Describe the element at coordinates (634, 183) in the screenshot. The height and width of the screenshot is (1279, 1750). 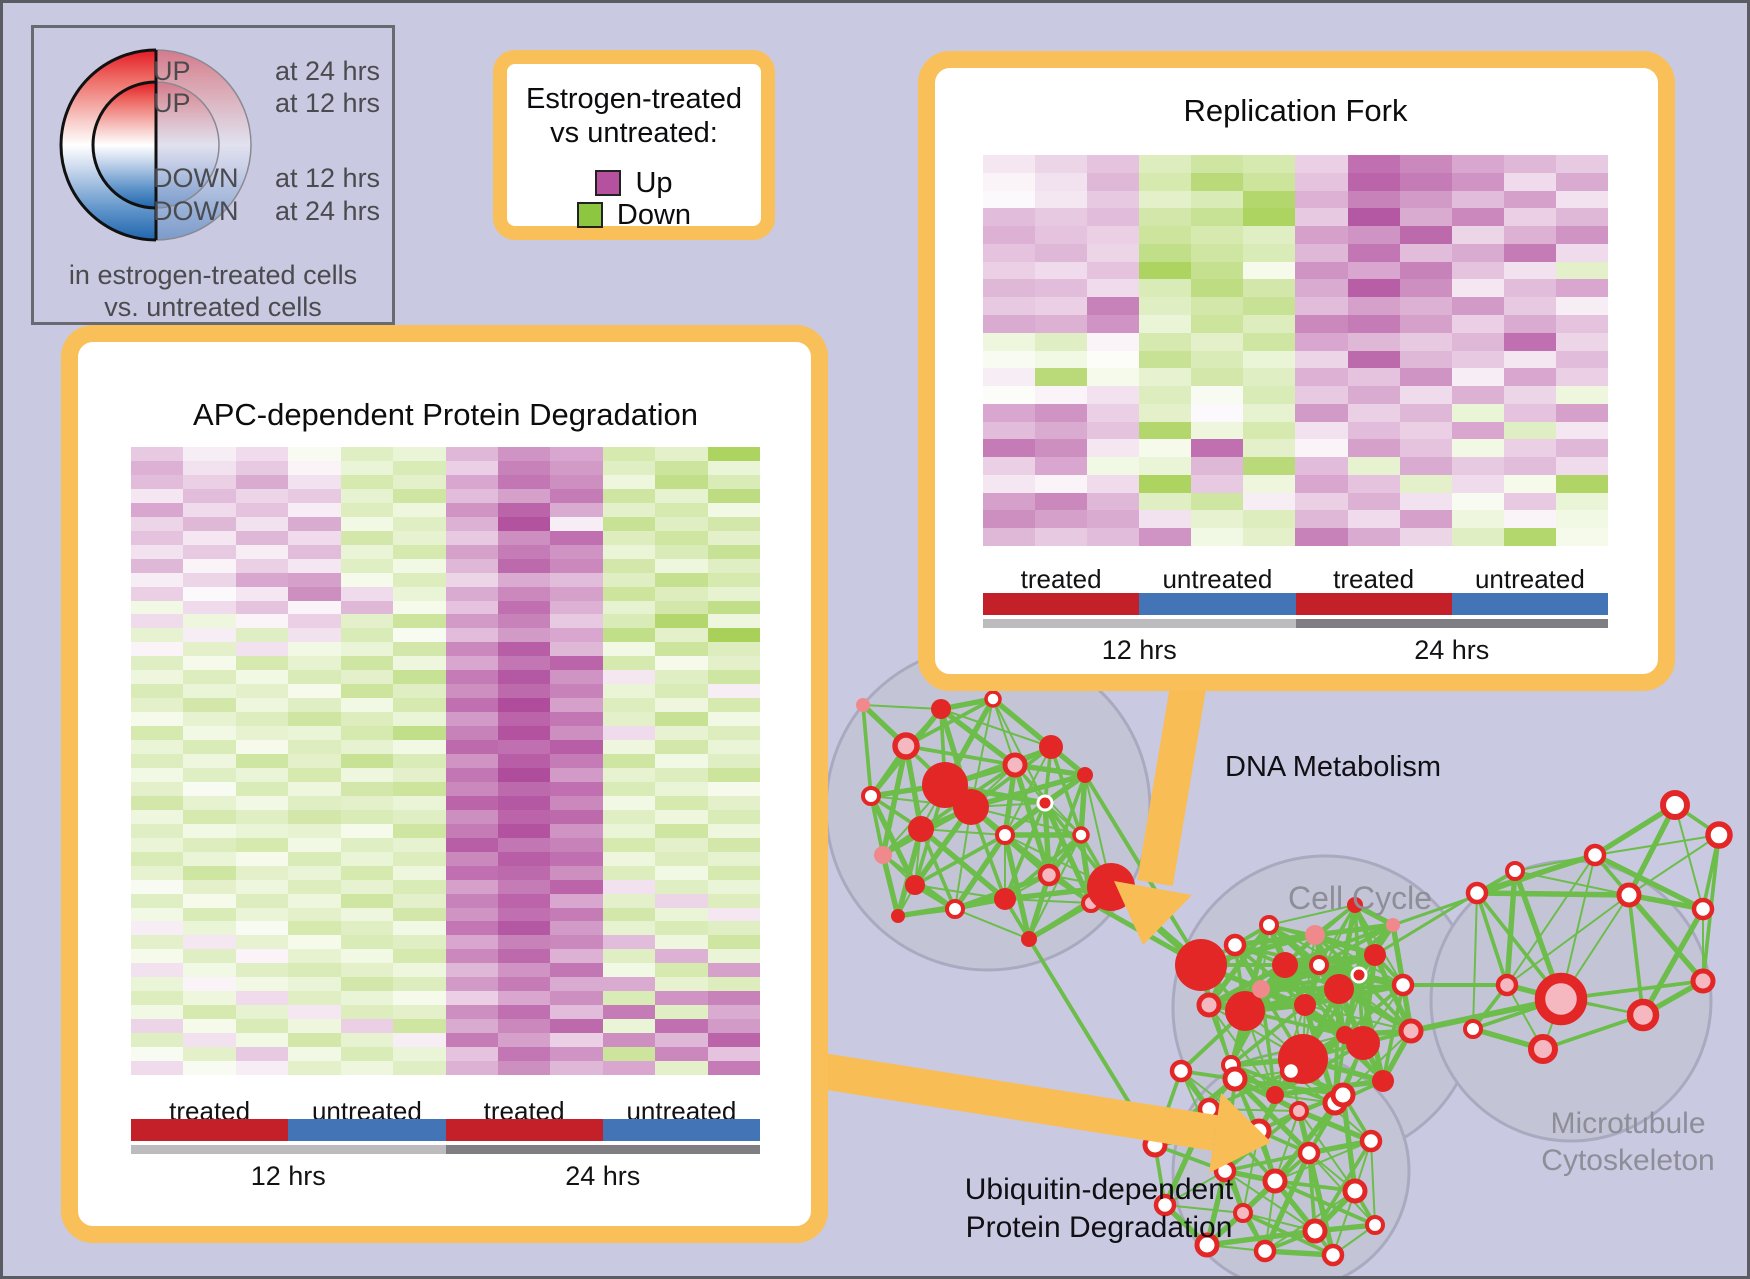
I see `key-row-up: Up` at that location.